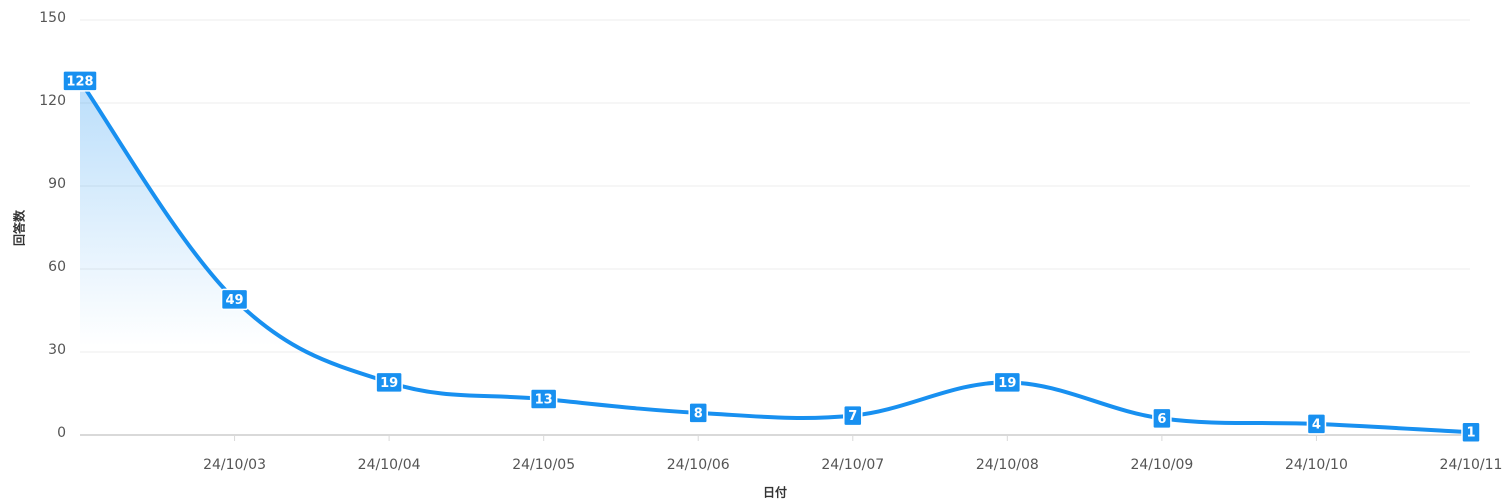 Image resolution: width=1502 pixels, height=504 pixels. I want to click on y-tick-label: 60, so click(57, 267).